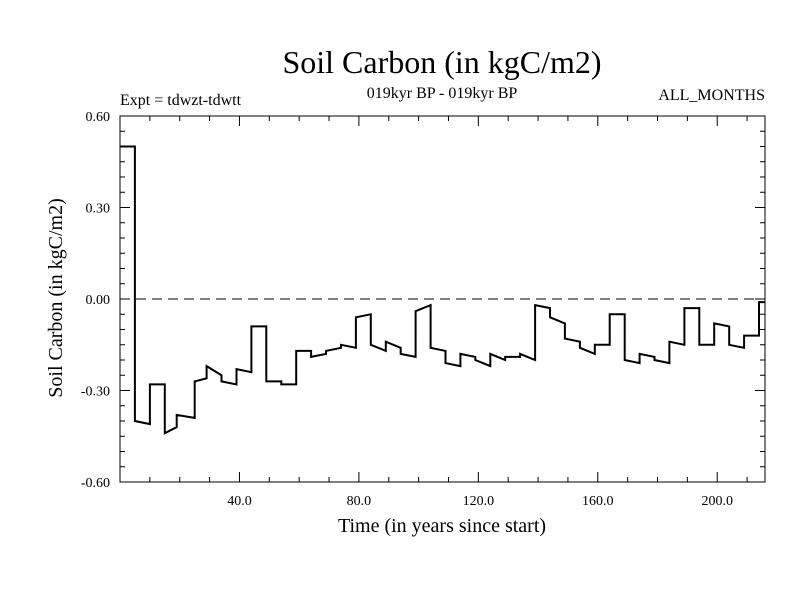 This screenshot has height=600, width=800. Describe the element at coordinates (56, 297) in the screenshot. I see `y-axis-label: Soil Carbon (in kgC/m2)` at that location.